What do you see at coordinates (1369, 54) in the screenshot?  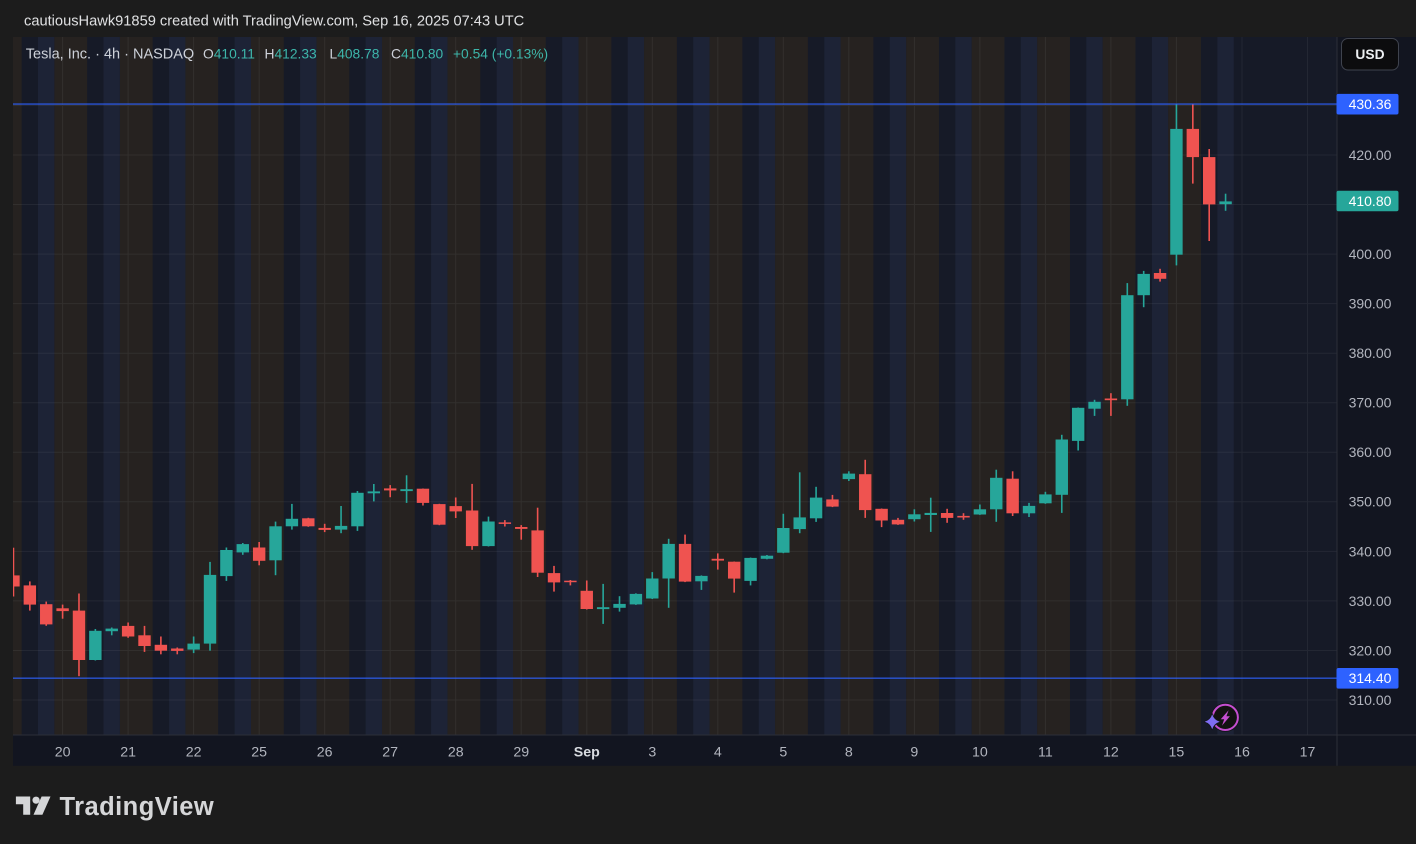 I see `svg-text: USD` at bounding box center [1369, 54].